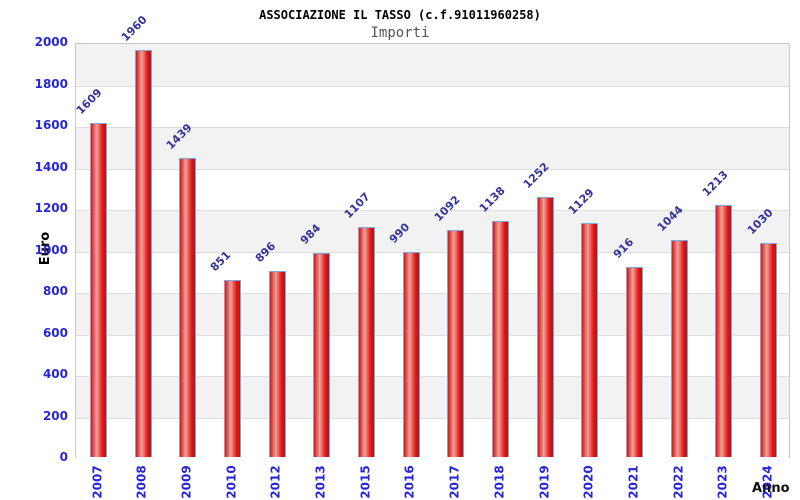  Describe the element at coordinates (55, 332) in the screenshot. I see `y-tick-label: 600` at that location.